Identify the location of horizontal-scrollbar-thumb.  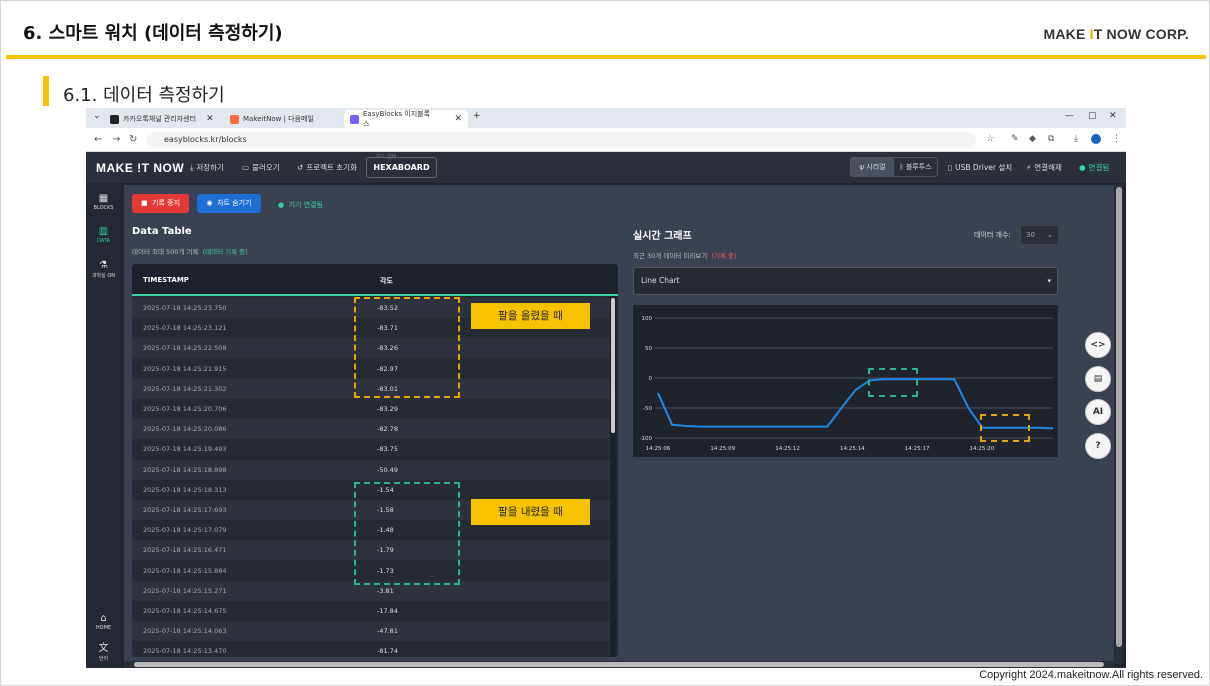
(619, 664).